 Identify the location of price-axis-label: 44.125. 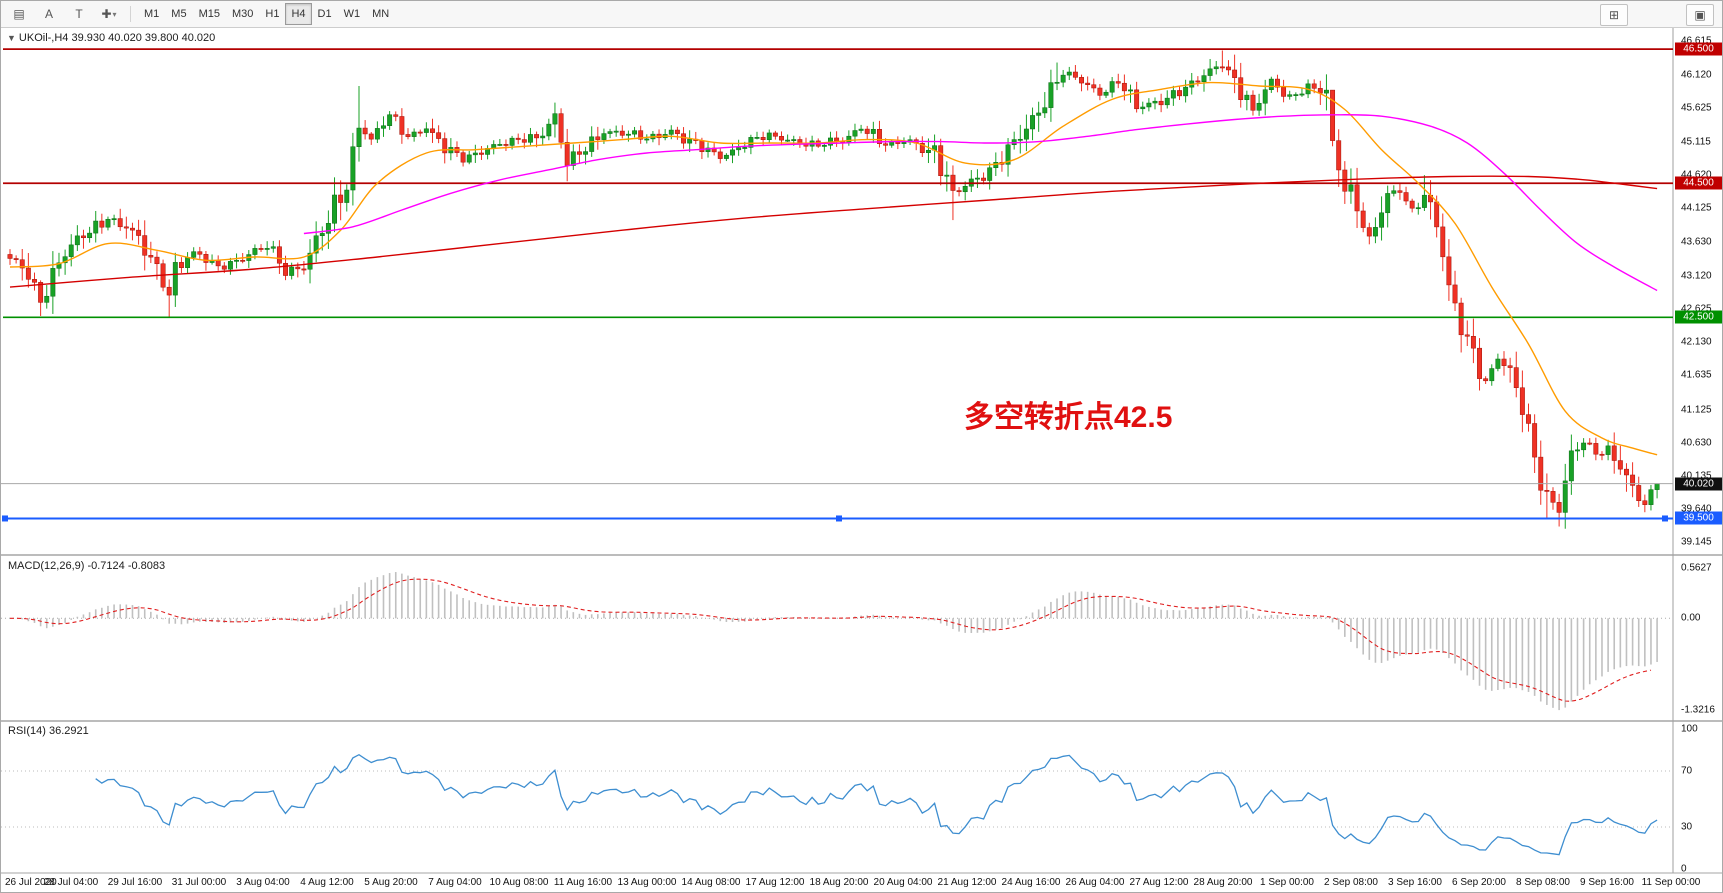
(1696, 208).